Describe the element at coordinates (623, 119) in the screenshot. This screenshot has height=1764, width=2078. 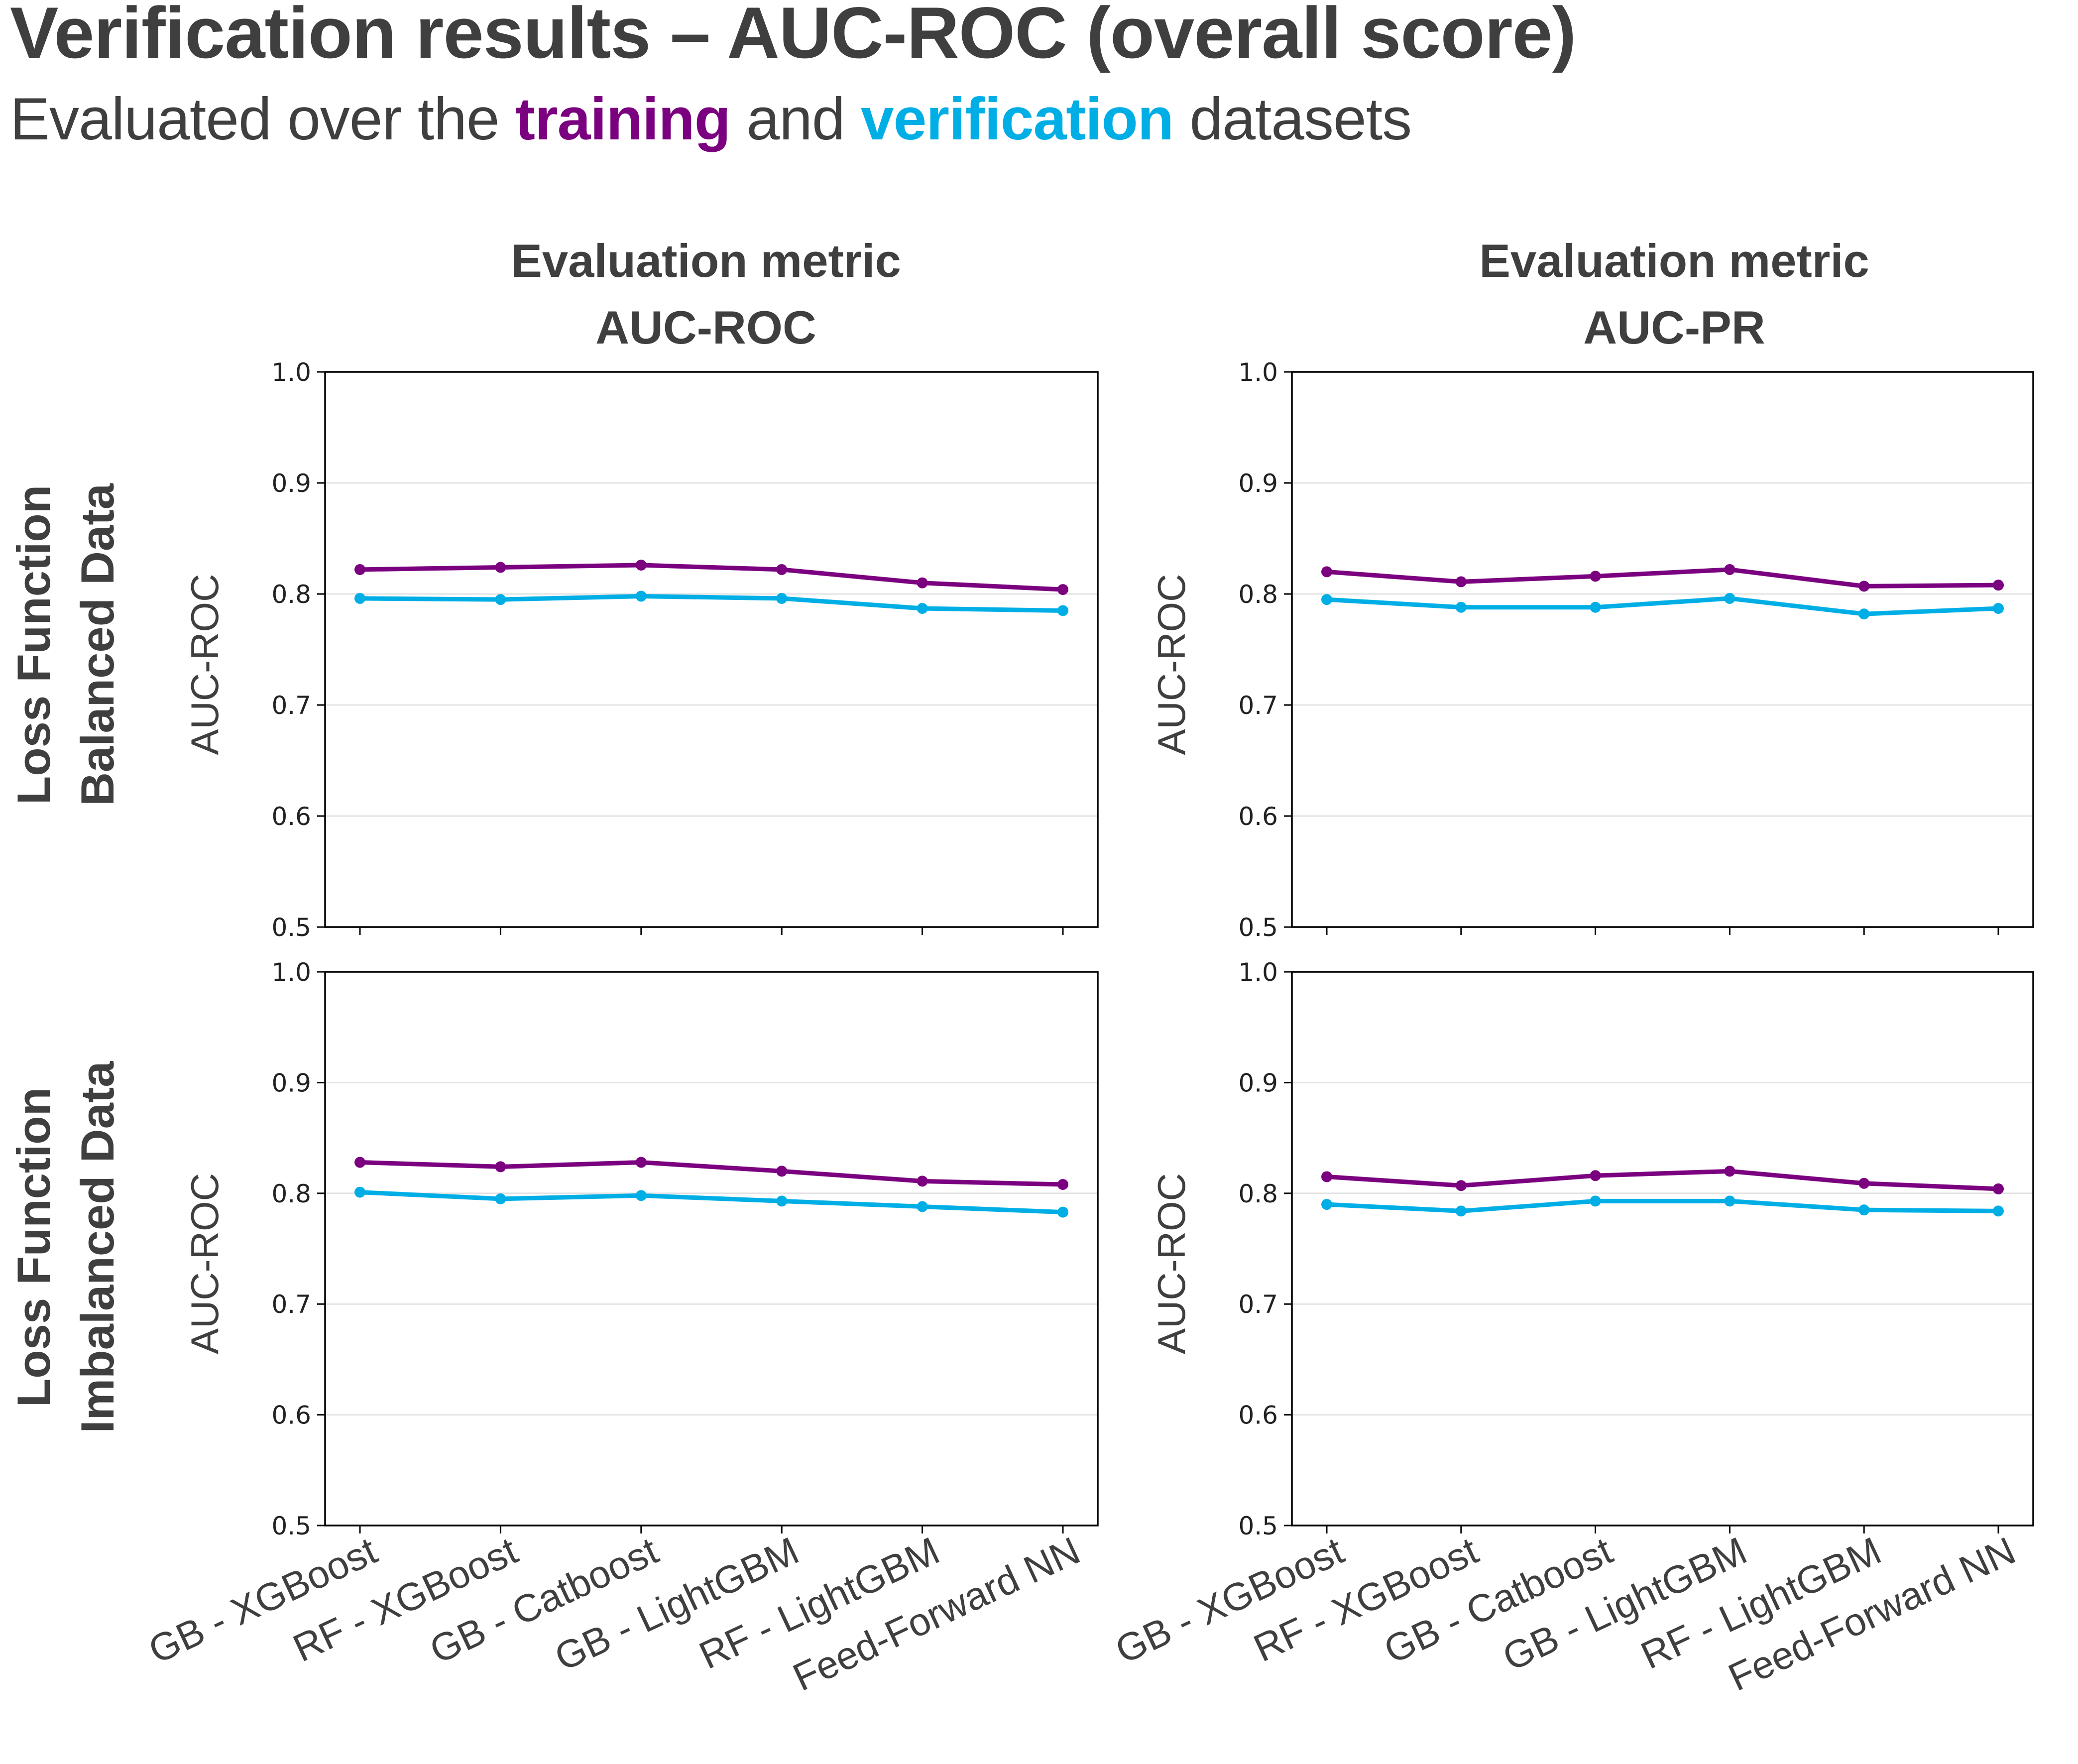
I see `subtitle-training: training` at that location.